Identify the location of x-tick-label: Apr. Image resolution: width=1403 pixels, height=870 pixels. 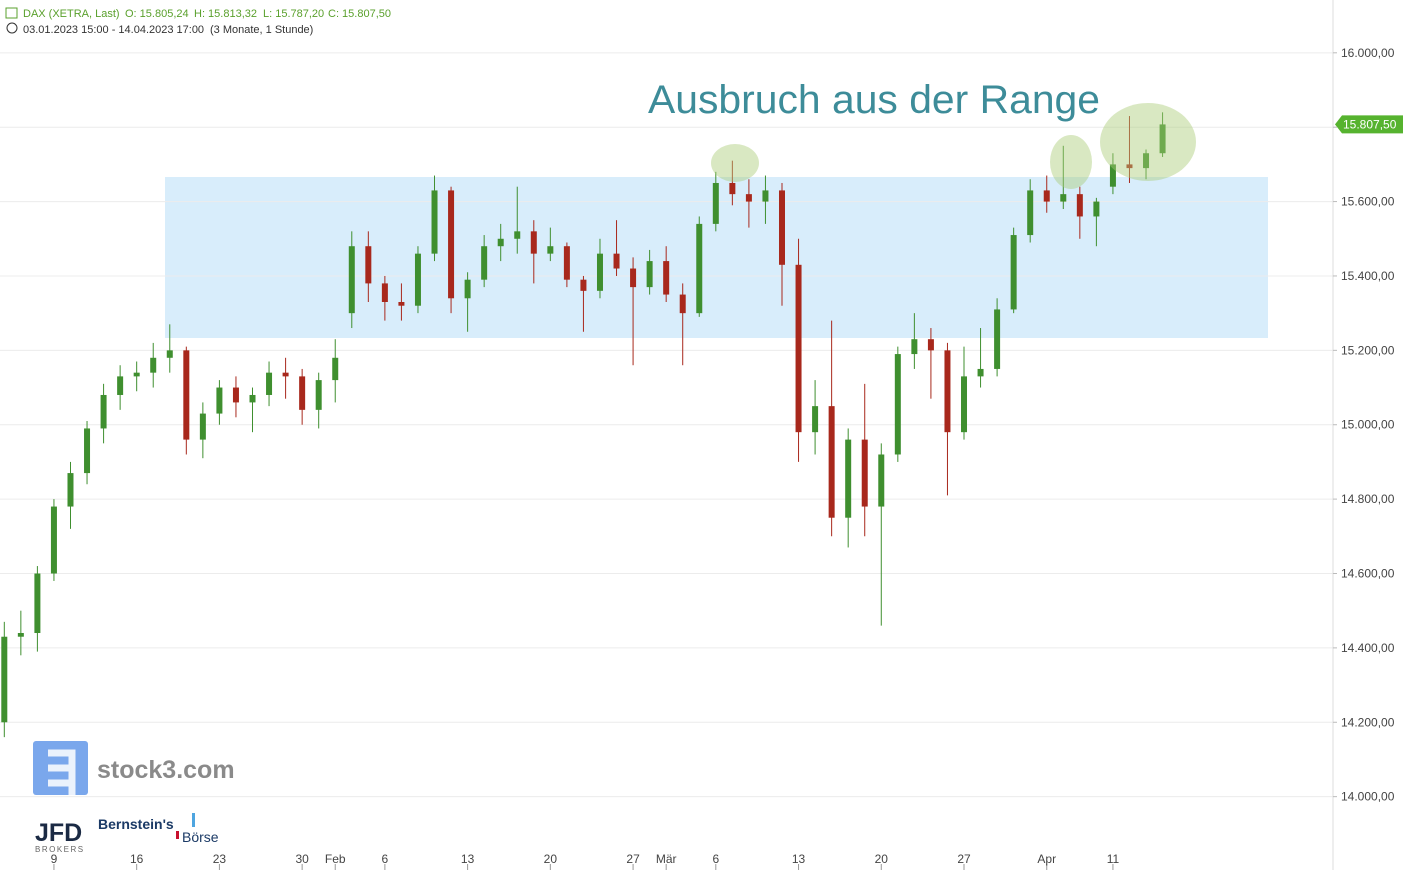
(1046, 859).